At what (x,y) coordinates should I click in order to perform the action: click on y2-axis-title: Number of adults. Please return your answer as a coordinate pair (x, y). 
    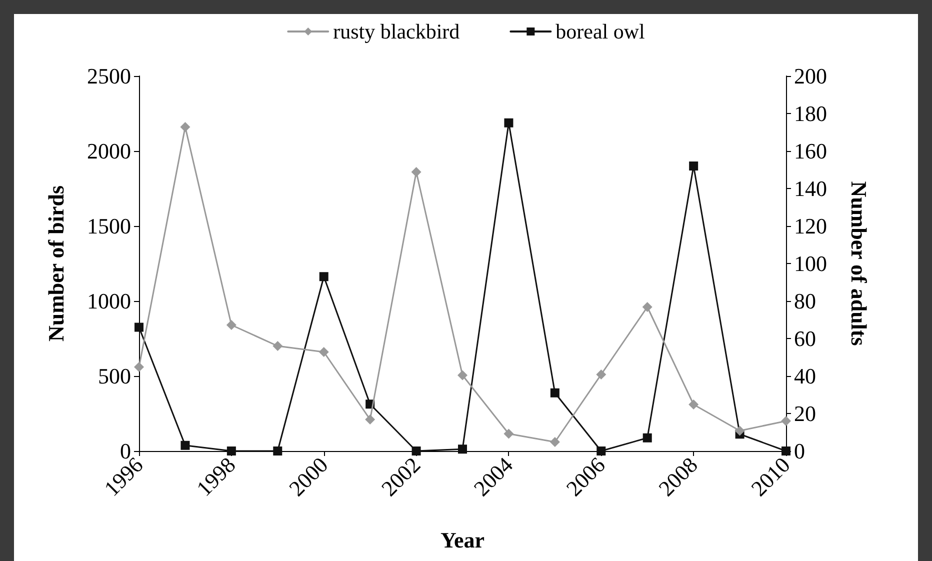
    Looking at the image, I should click on (859, 263).